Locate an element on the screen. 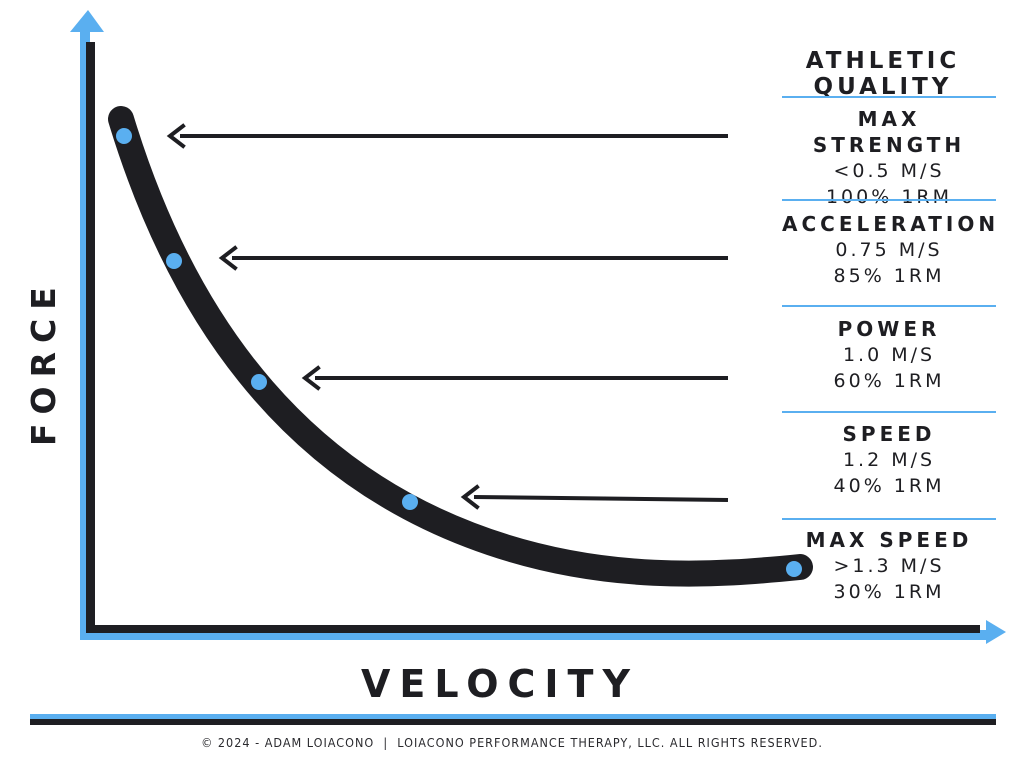  quality-max-speed: MAX SPEED >1.3 M/S 30% 1RM is located at coordinates (889, 566).